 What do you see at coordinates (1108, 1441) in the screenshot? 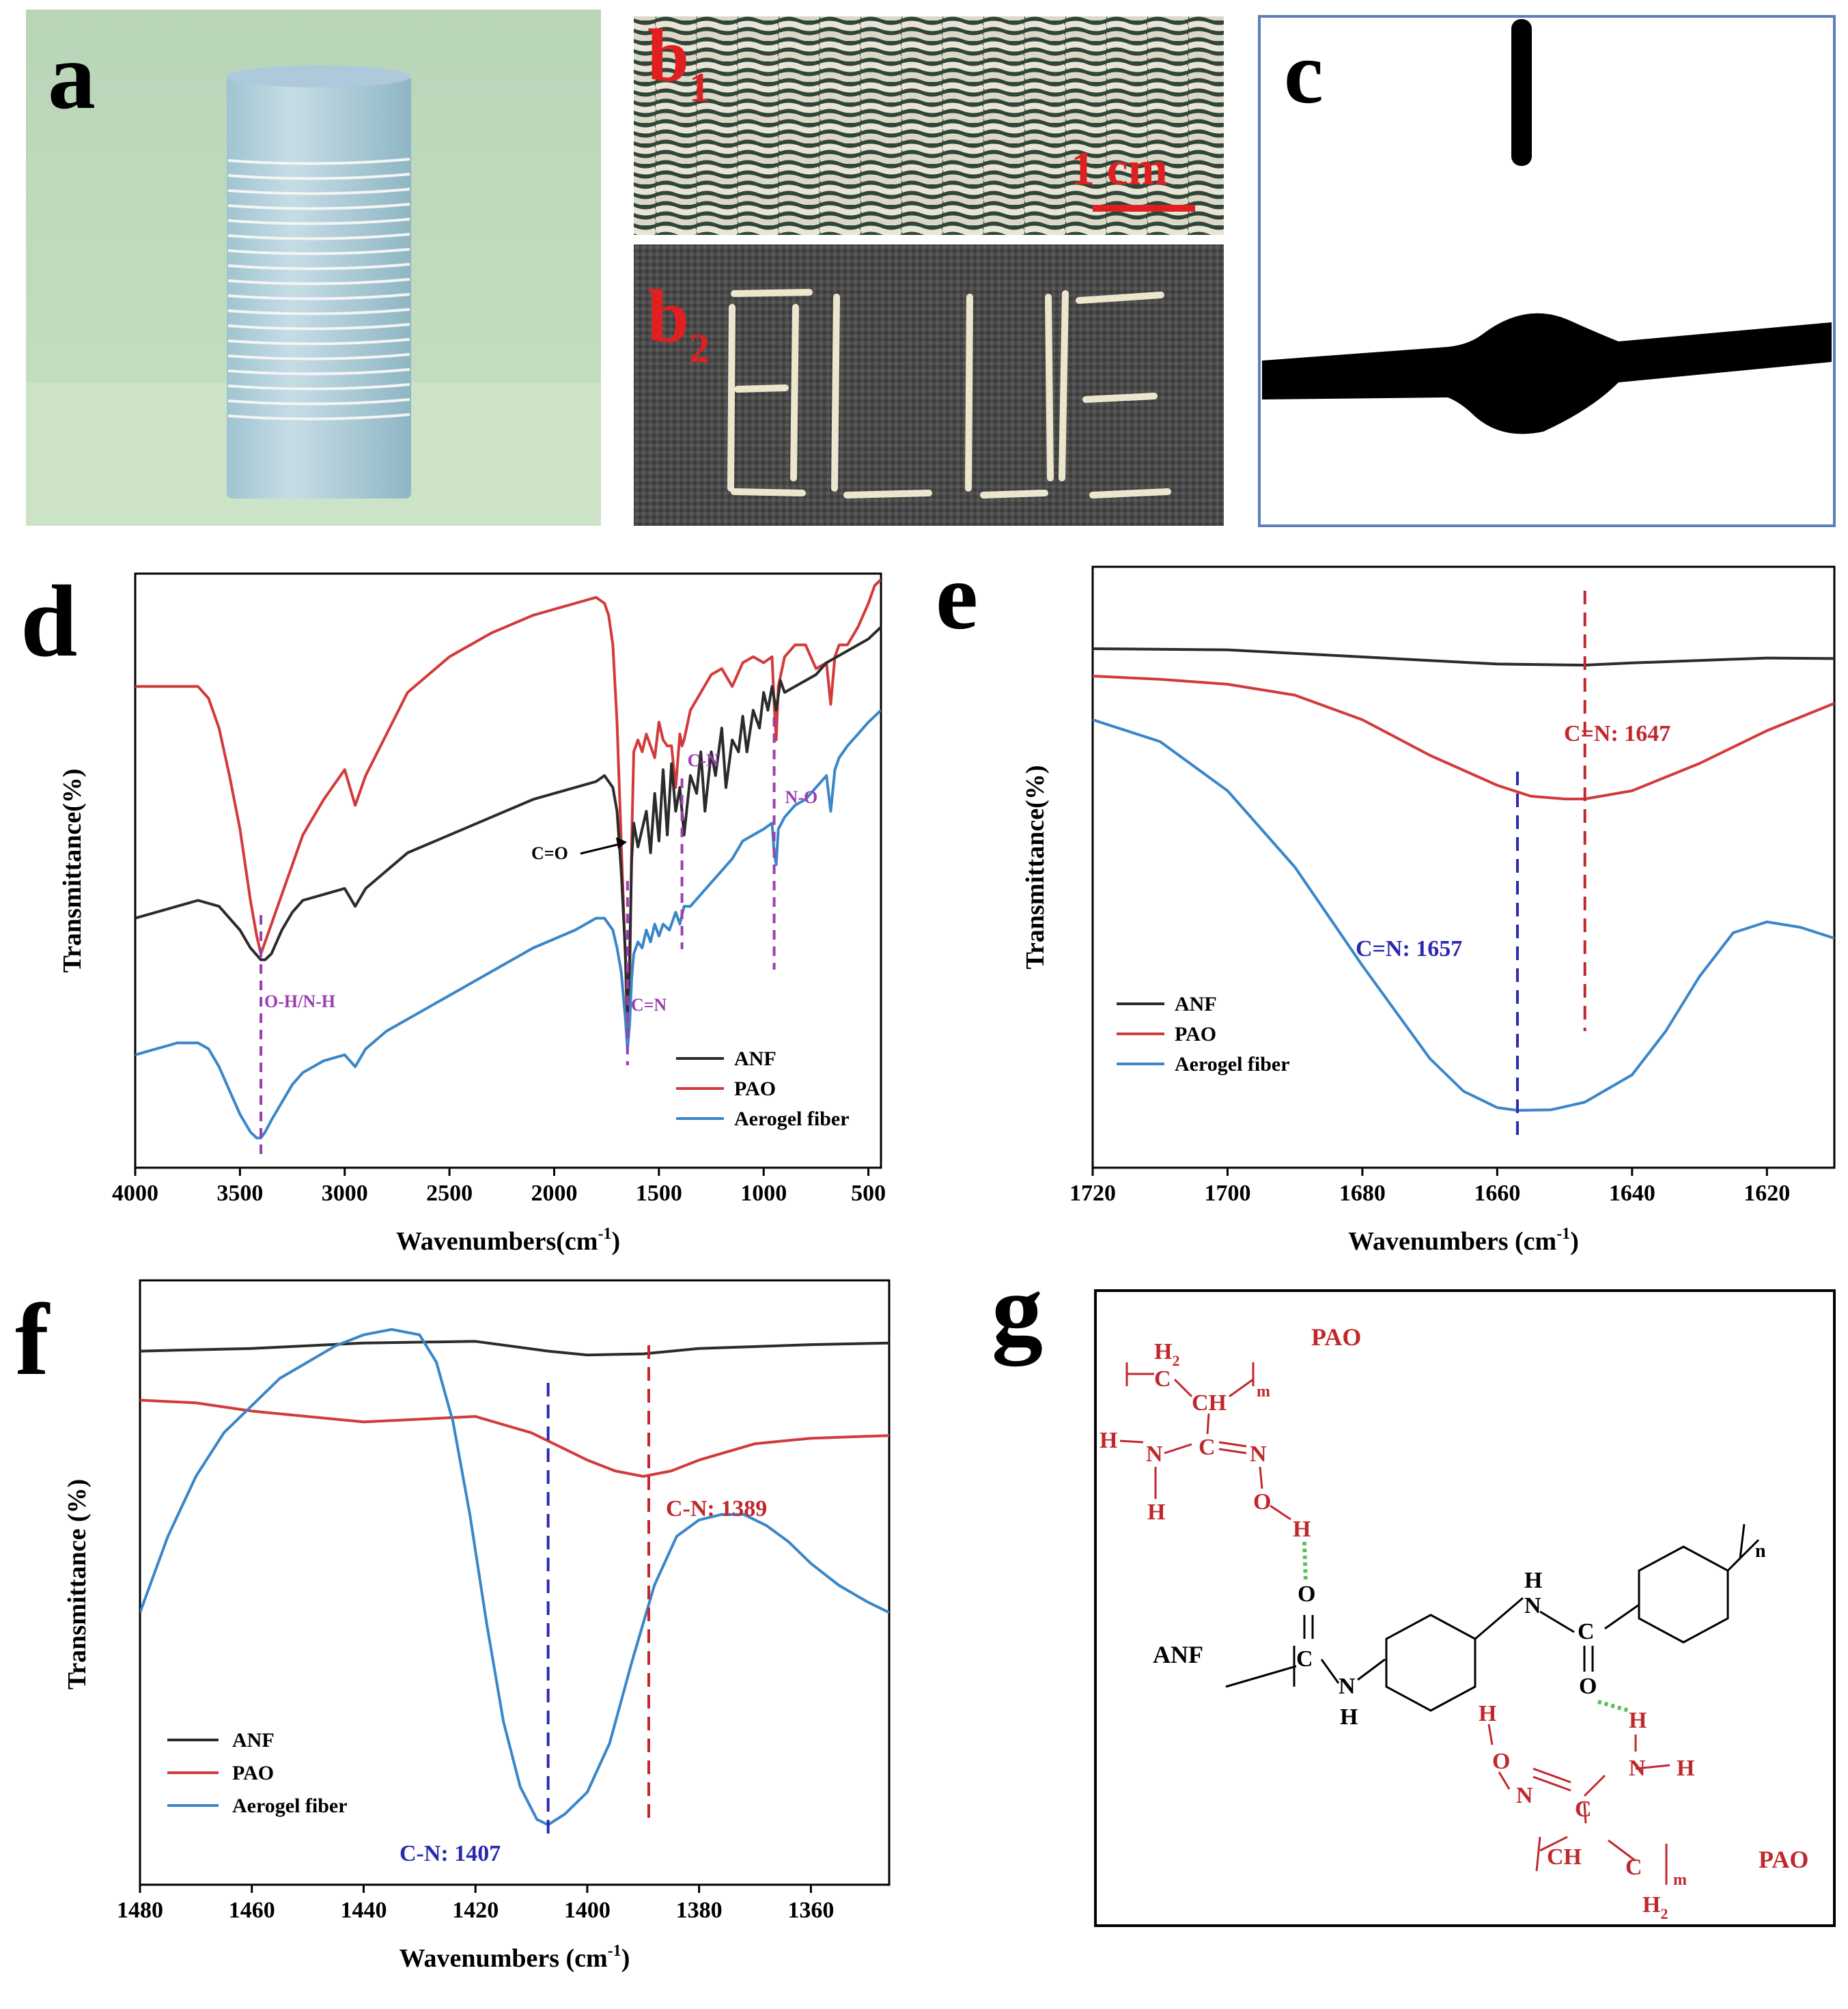
I see `pao-top-h-left: H` at bounding box center [1108, 1441].